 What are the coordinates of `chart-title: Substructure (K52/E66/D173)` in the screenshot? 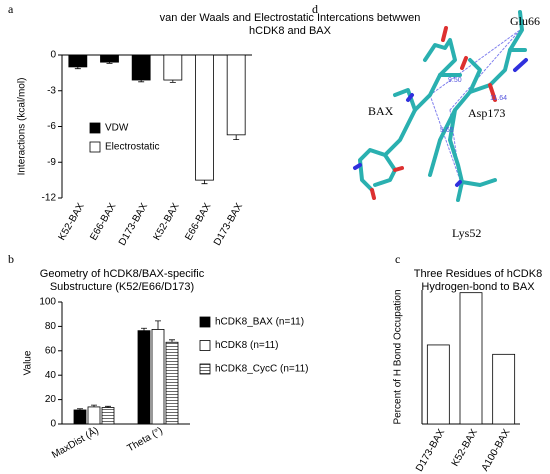 It's located at (122, 287).